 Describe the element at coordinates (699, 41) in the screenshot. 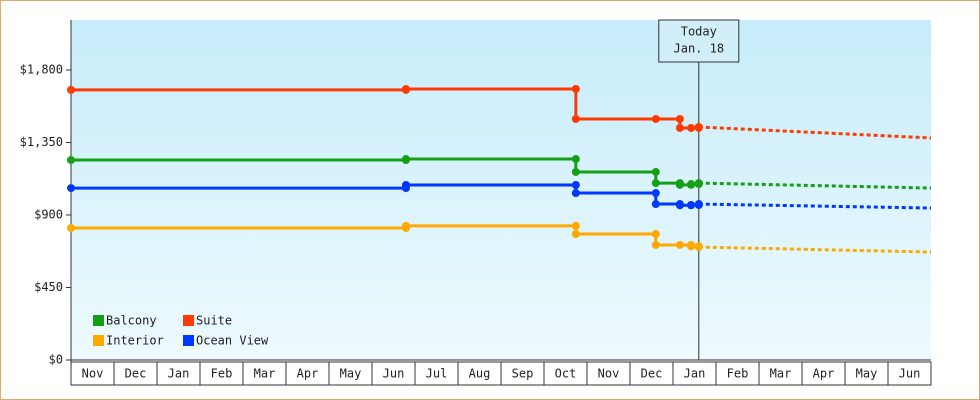

I see `today-box` at that location.